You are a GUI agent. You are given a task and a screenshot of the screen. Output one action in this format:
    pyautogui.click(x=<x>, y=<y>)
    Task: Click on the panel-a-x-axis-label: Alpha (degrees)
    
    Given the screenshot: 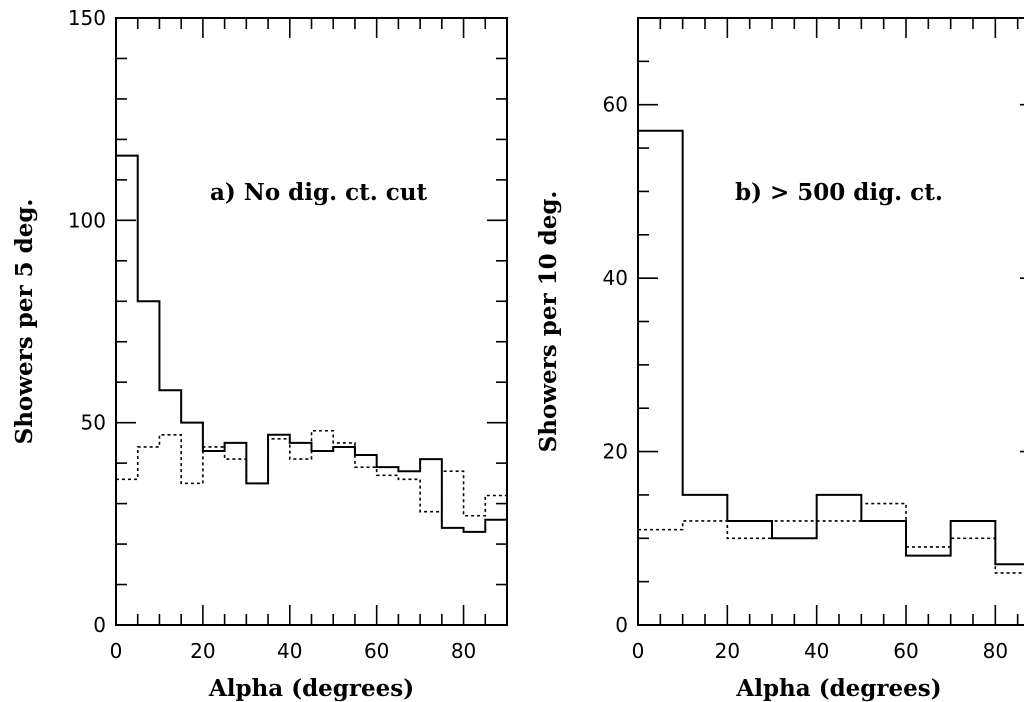 What is the action you would take?
    pyautogui.click(x=311, y=688)
    